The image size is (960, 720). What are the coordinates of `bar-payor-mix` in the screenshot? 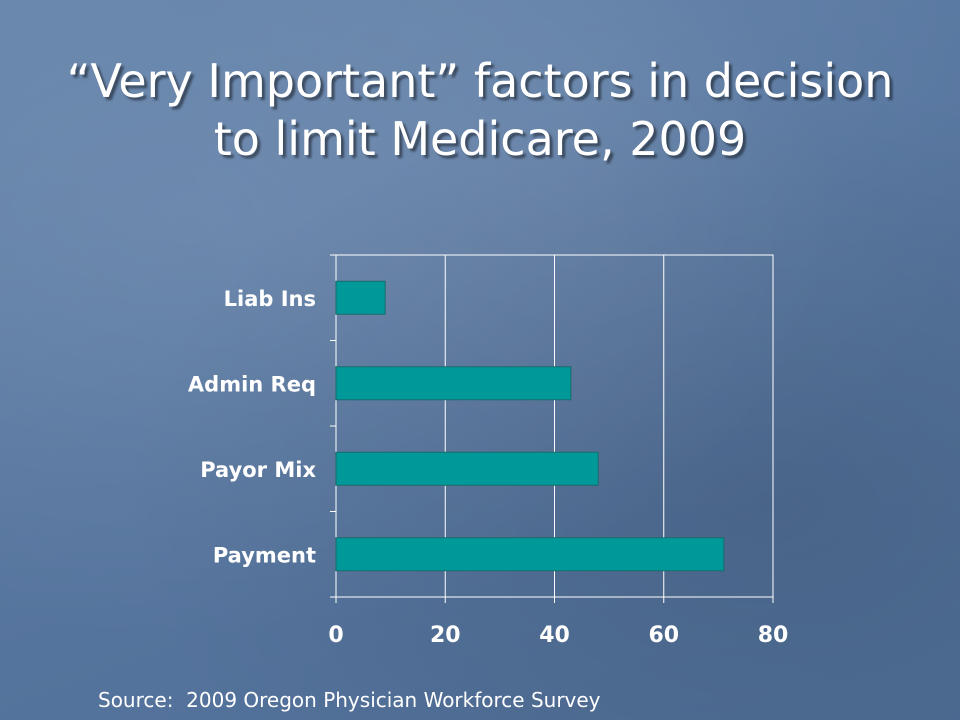 It's located at (467, 468).